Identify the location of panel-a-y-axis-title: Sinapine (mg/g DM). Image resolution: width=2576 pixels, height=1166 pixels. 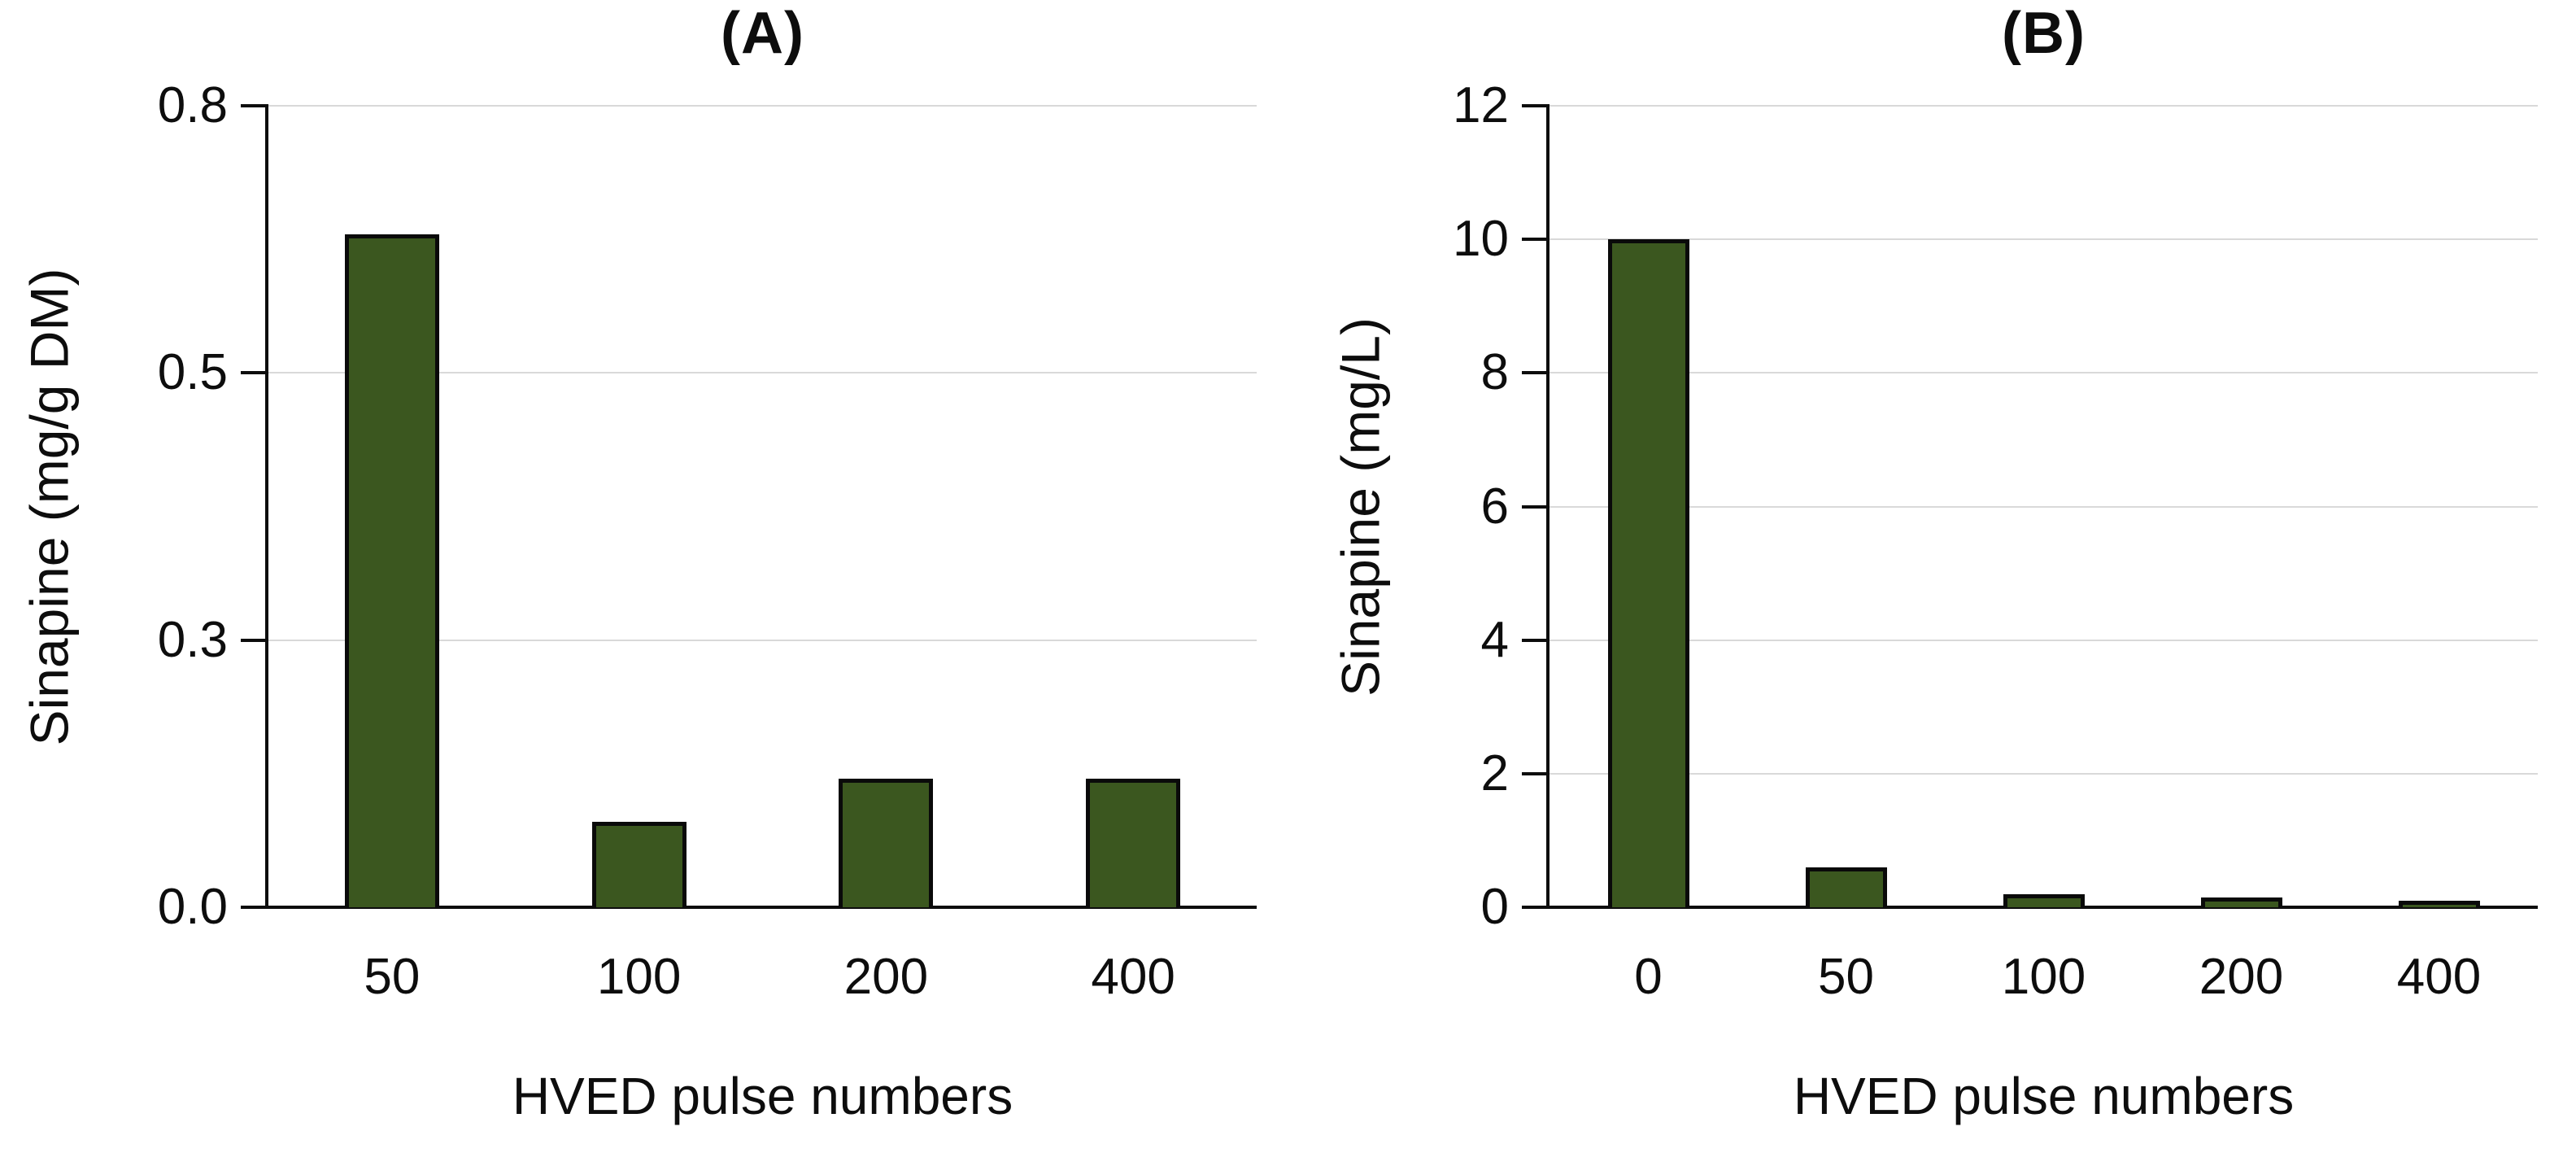
(49, 507).